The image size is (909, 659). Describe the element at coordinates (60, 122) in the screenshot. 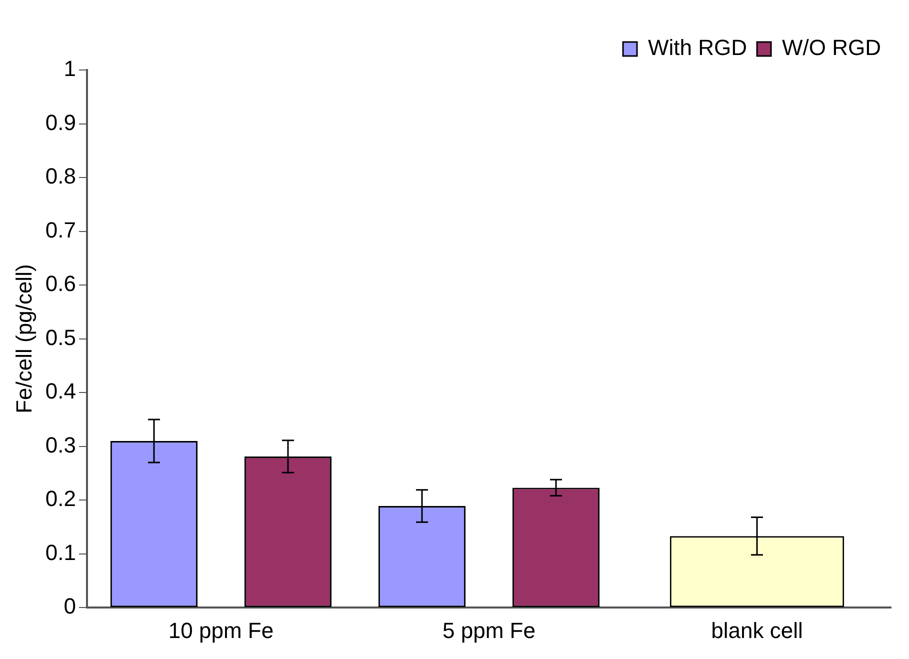

I see `y-tick-label: 0.9` at that location.